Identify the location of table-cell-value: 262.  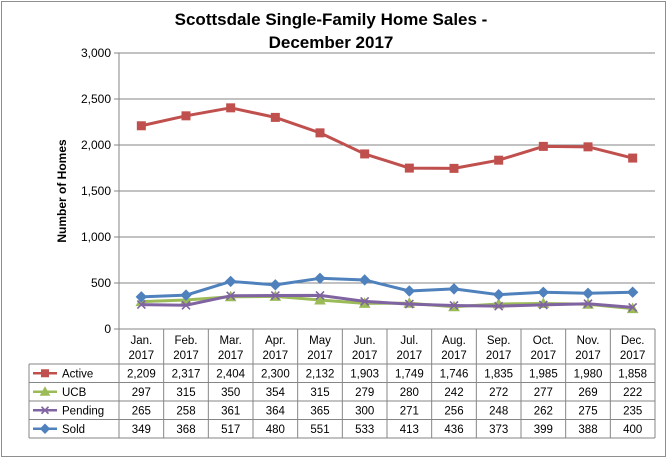
(543, 411).